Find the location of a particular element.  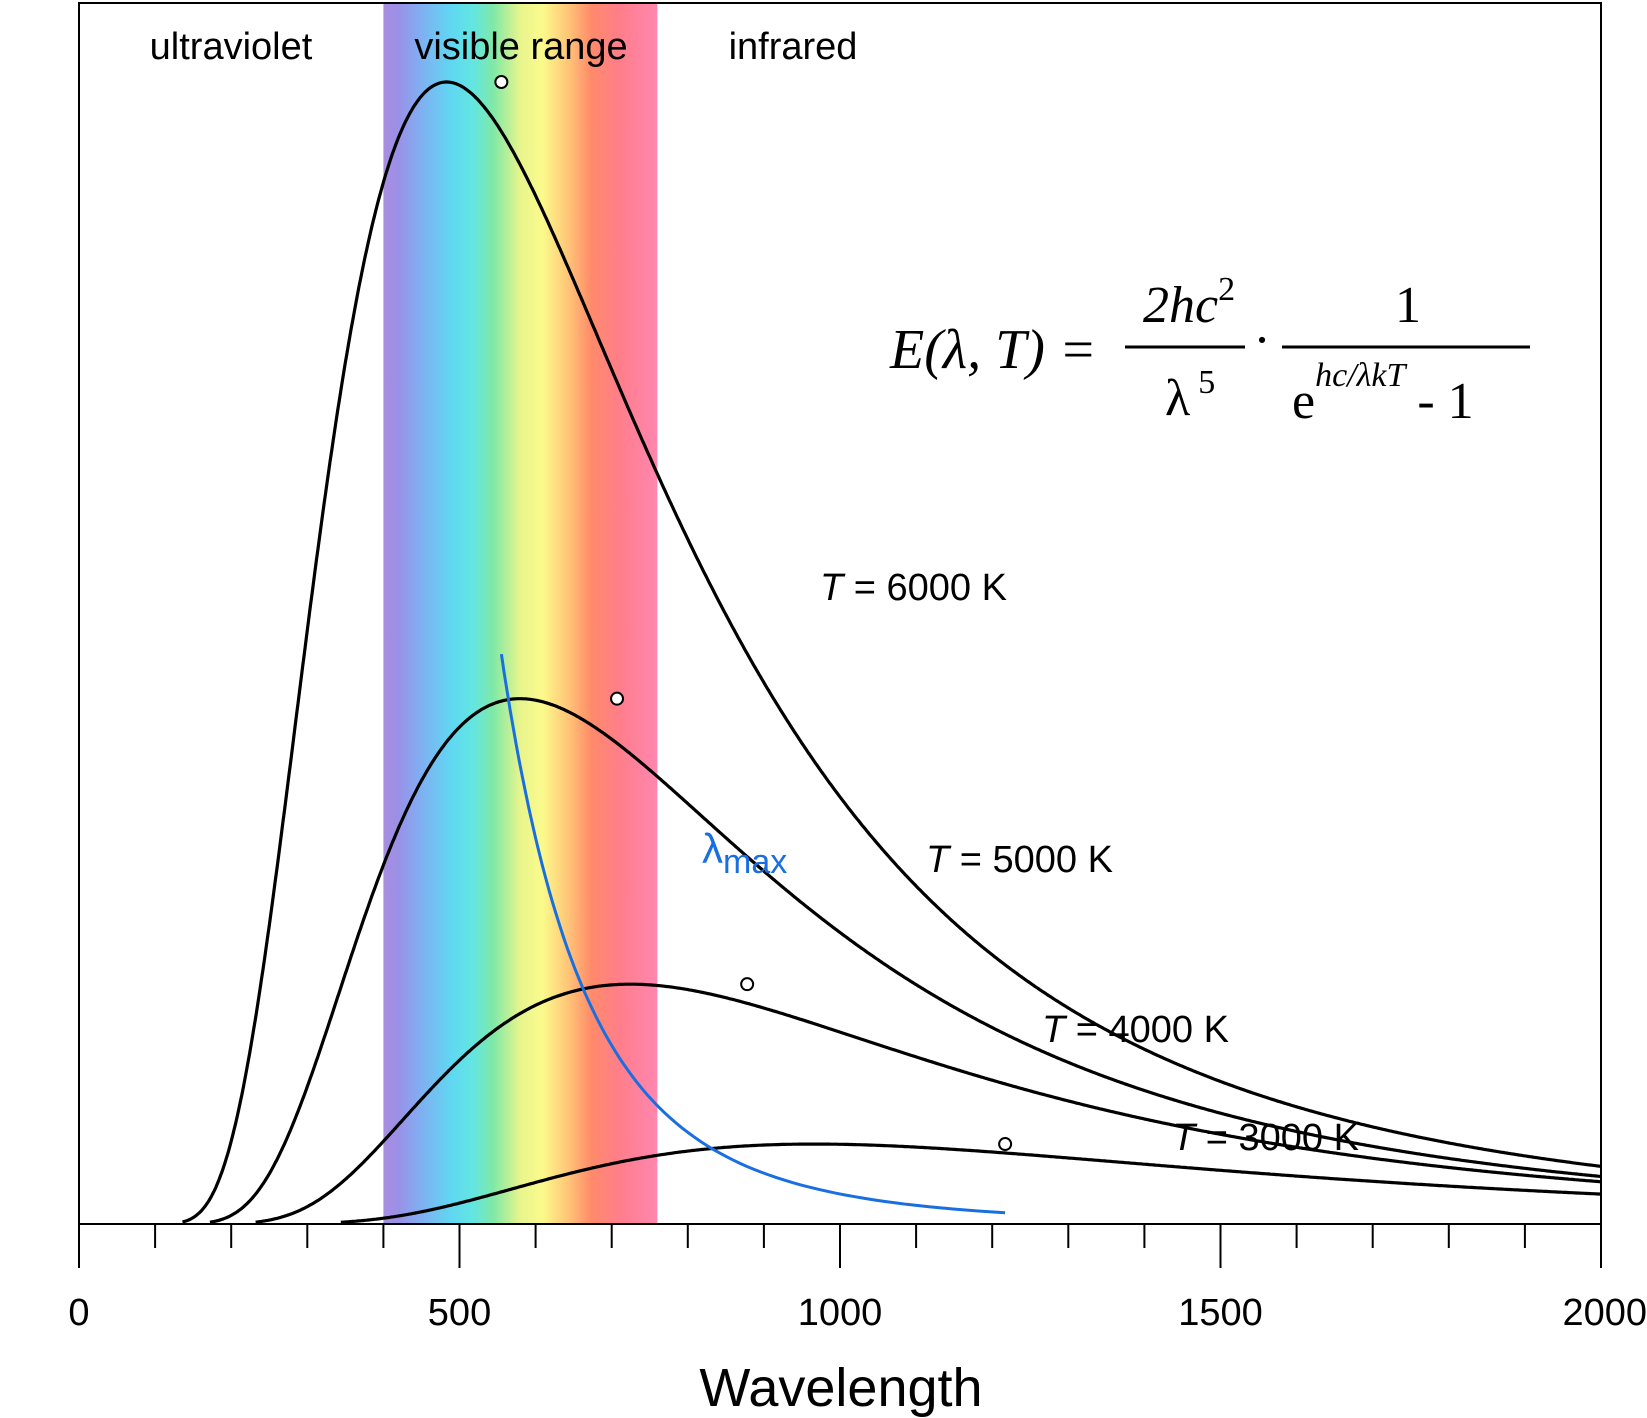

frac2-den-tail: - 1 is located at coordinates (1445, 401).